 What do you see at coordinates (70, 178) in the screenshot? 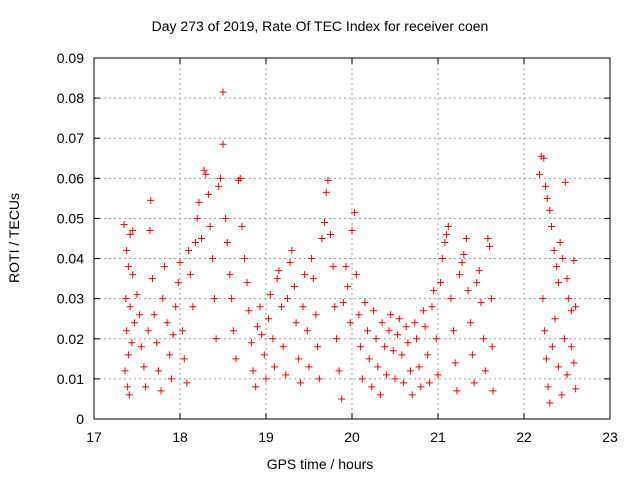
I see `y-tick-label: 0.06` at bounding box center [70, 178].